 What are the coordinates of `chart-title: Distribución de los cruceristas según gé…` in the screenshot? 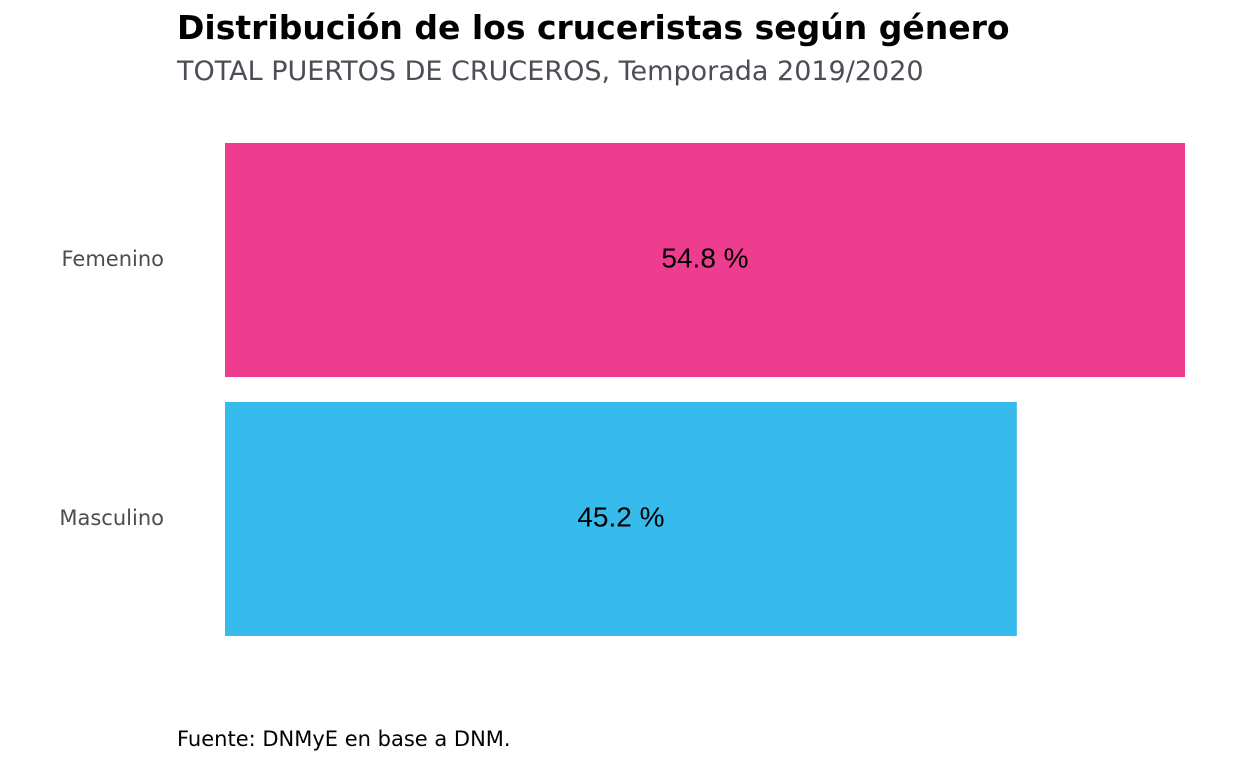 It's located at (593, 27).